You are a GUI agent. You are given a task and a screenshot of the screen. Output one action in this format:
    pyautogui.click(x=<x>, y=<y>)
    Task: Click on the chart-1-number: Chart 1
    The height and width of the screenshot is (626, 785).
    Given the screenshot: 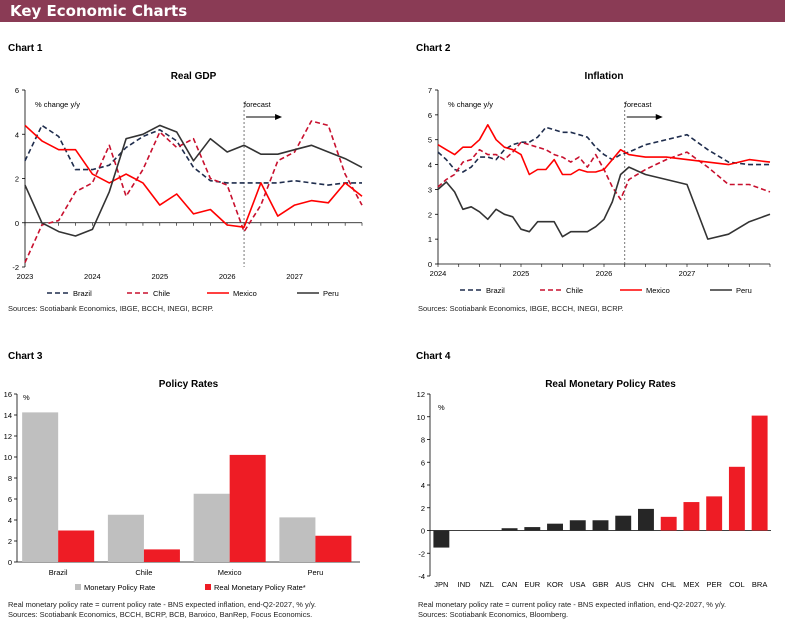 What is the action you would take?
    pyautogui.click(x=25, y=48)
    